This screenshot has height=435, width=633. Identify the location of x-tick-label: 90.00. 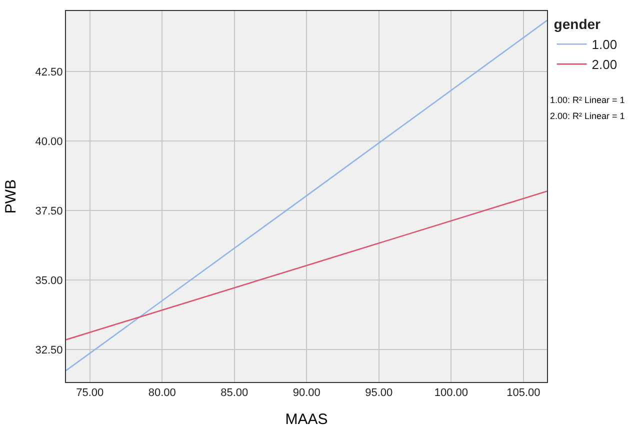
(306, 393).